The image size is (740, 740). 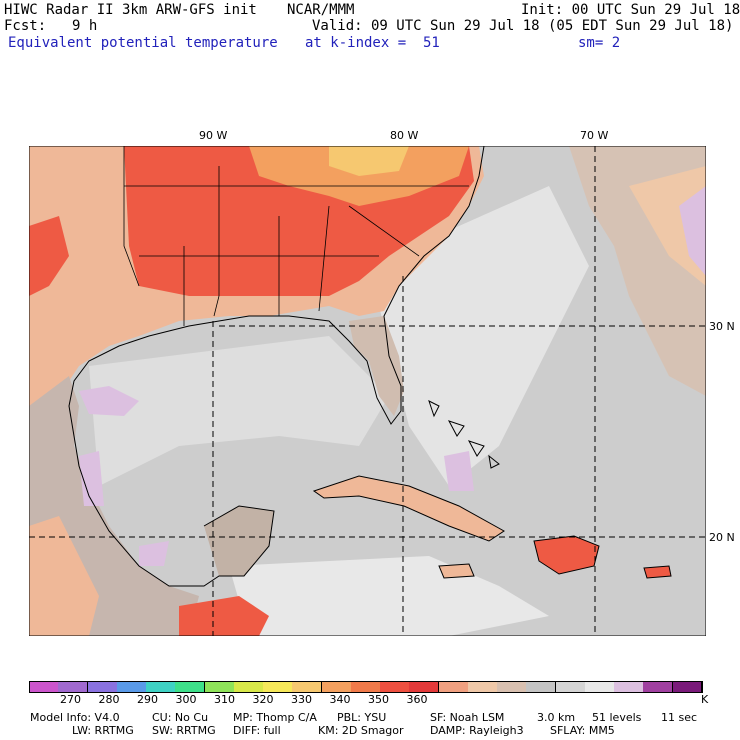 What do you see at coordinates (263, 699) in the screenshot?
I see `colorbar-label: 320` at bounding box center [263, 699].